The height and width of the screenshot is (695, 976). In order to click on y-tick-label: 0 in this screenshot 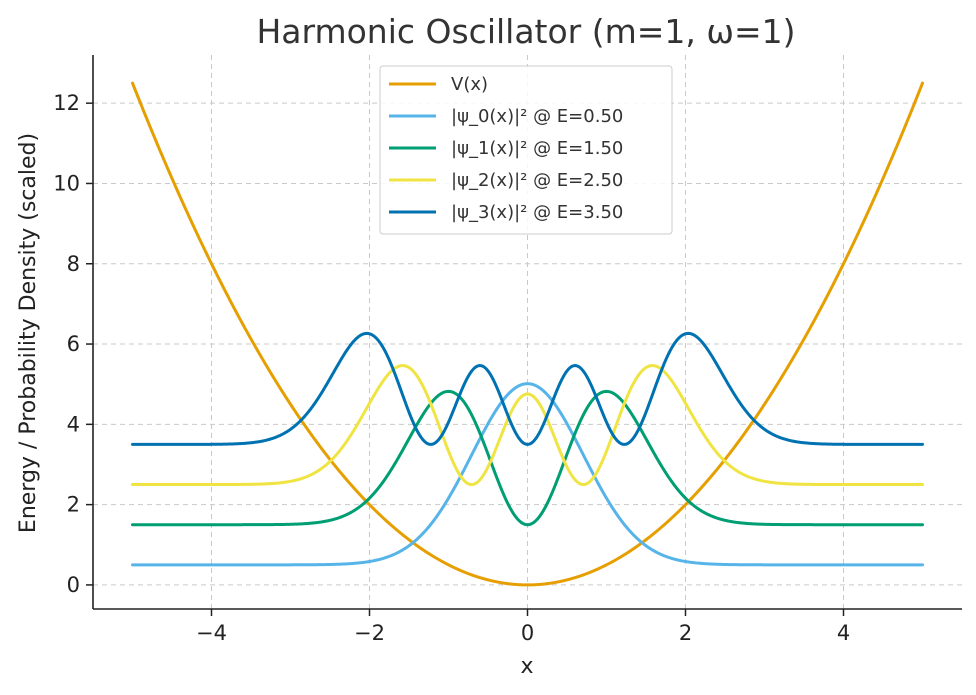, I will do `click(73, 585)`.